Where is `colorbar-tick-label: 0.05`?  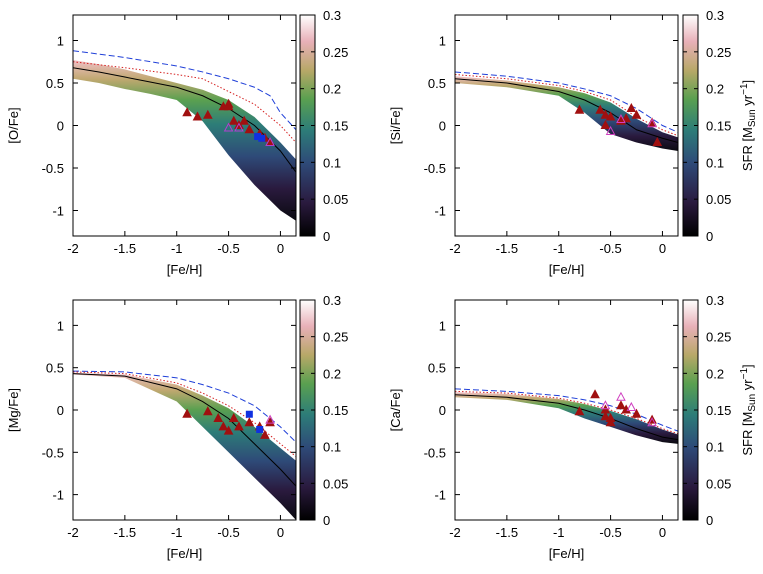 colorbar-tick-label: 0.05 is located at coordinates (335, 483).